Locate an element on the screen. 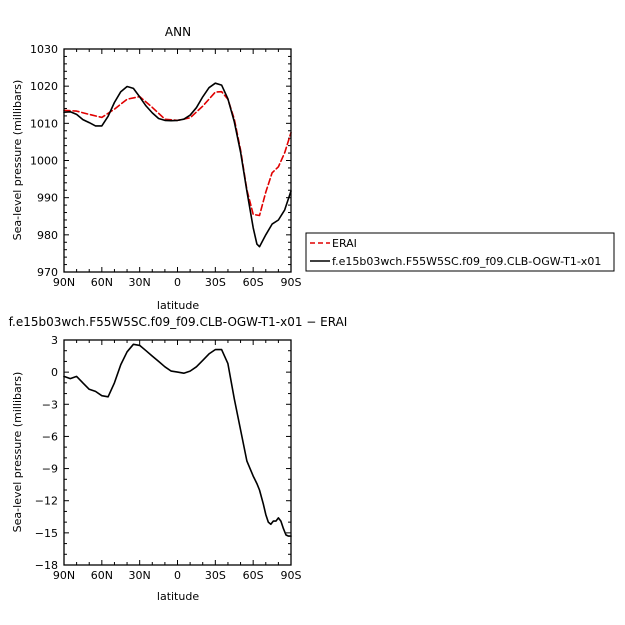  y-tick-label: −3 is located at coordinates (50, 404).